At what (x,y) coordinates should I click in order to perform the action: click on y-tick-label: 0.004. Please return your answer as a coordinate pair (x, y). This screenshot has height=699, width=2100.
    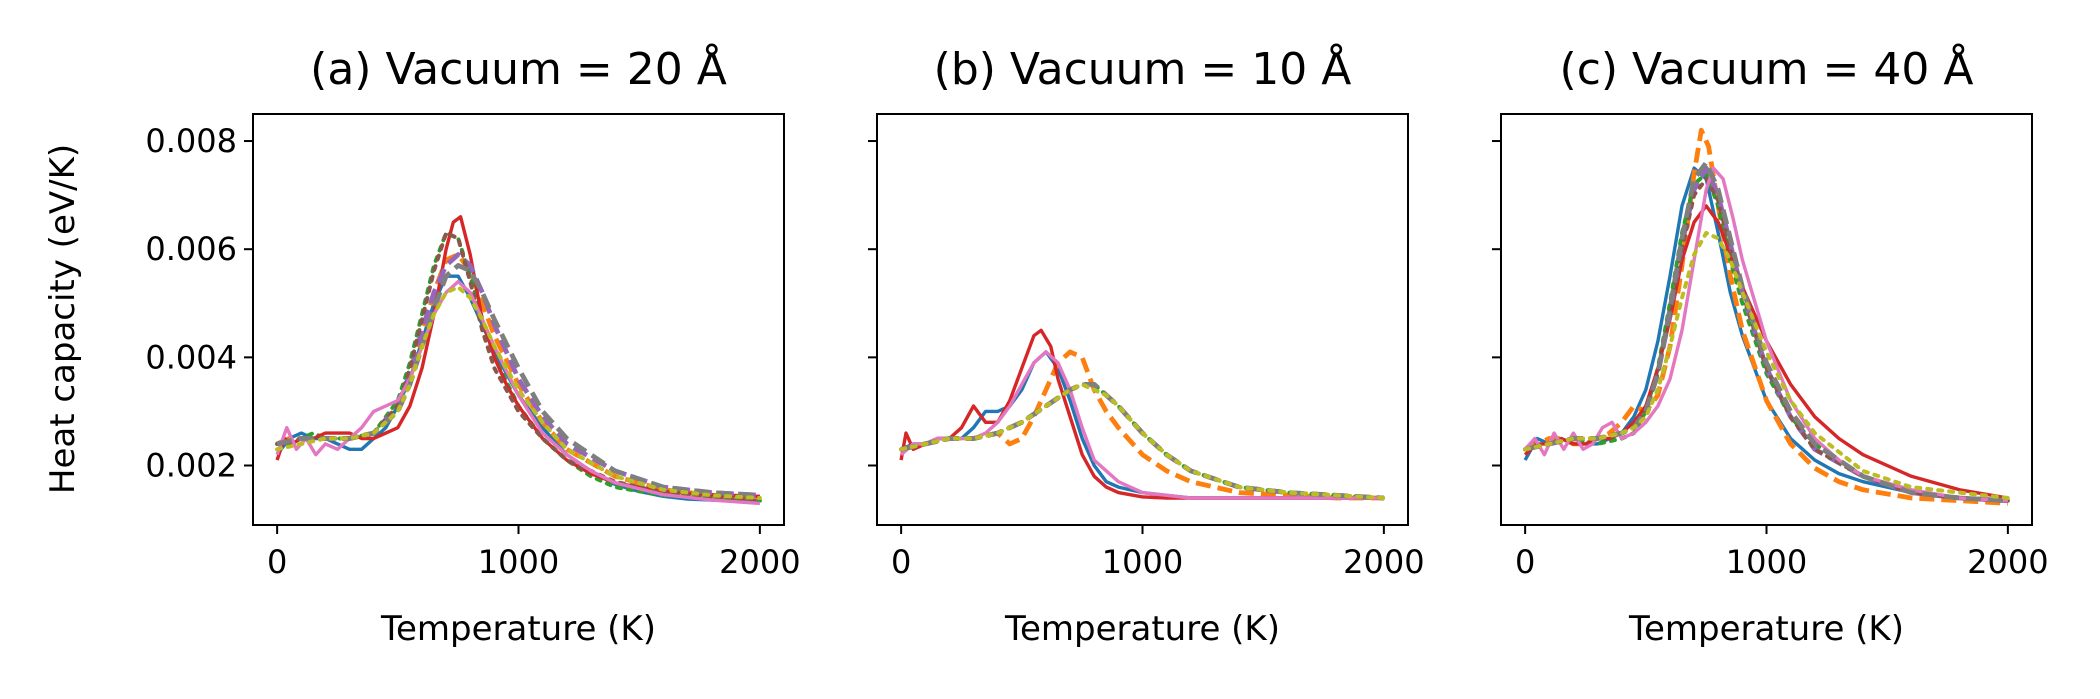
    Looking at the image, I should click on (191, 357).